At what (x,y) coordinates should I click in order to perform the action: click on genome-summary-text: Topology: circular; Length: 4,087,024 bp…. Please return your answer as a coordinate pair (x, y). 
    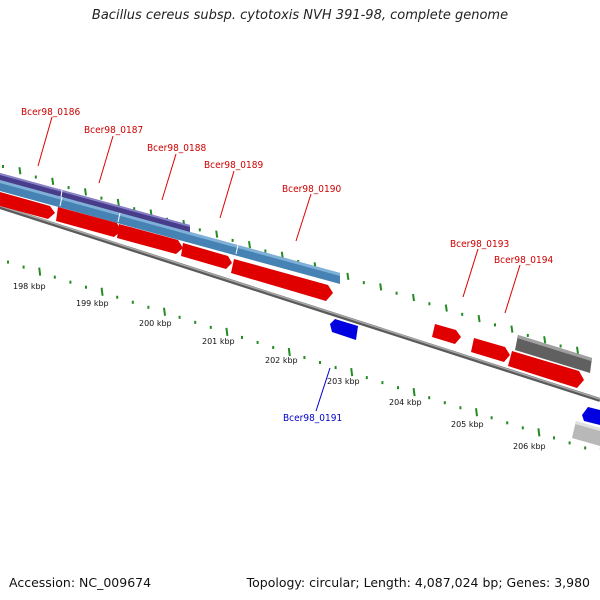
    Looking at the image, I should click on (418, 582).